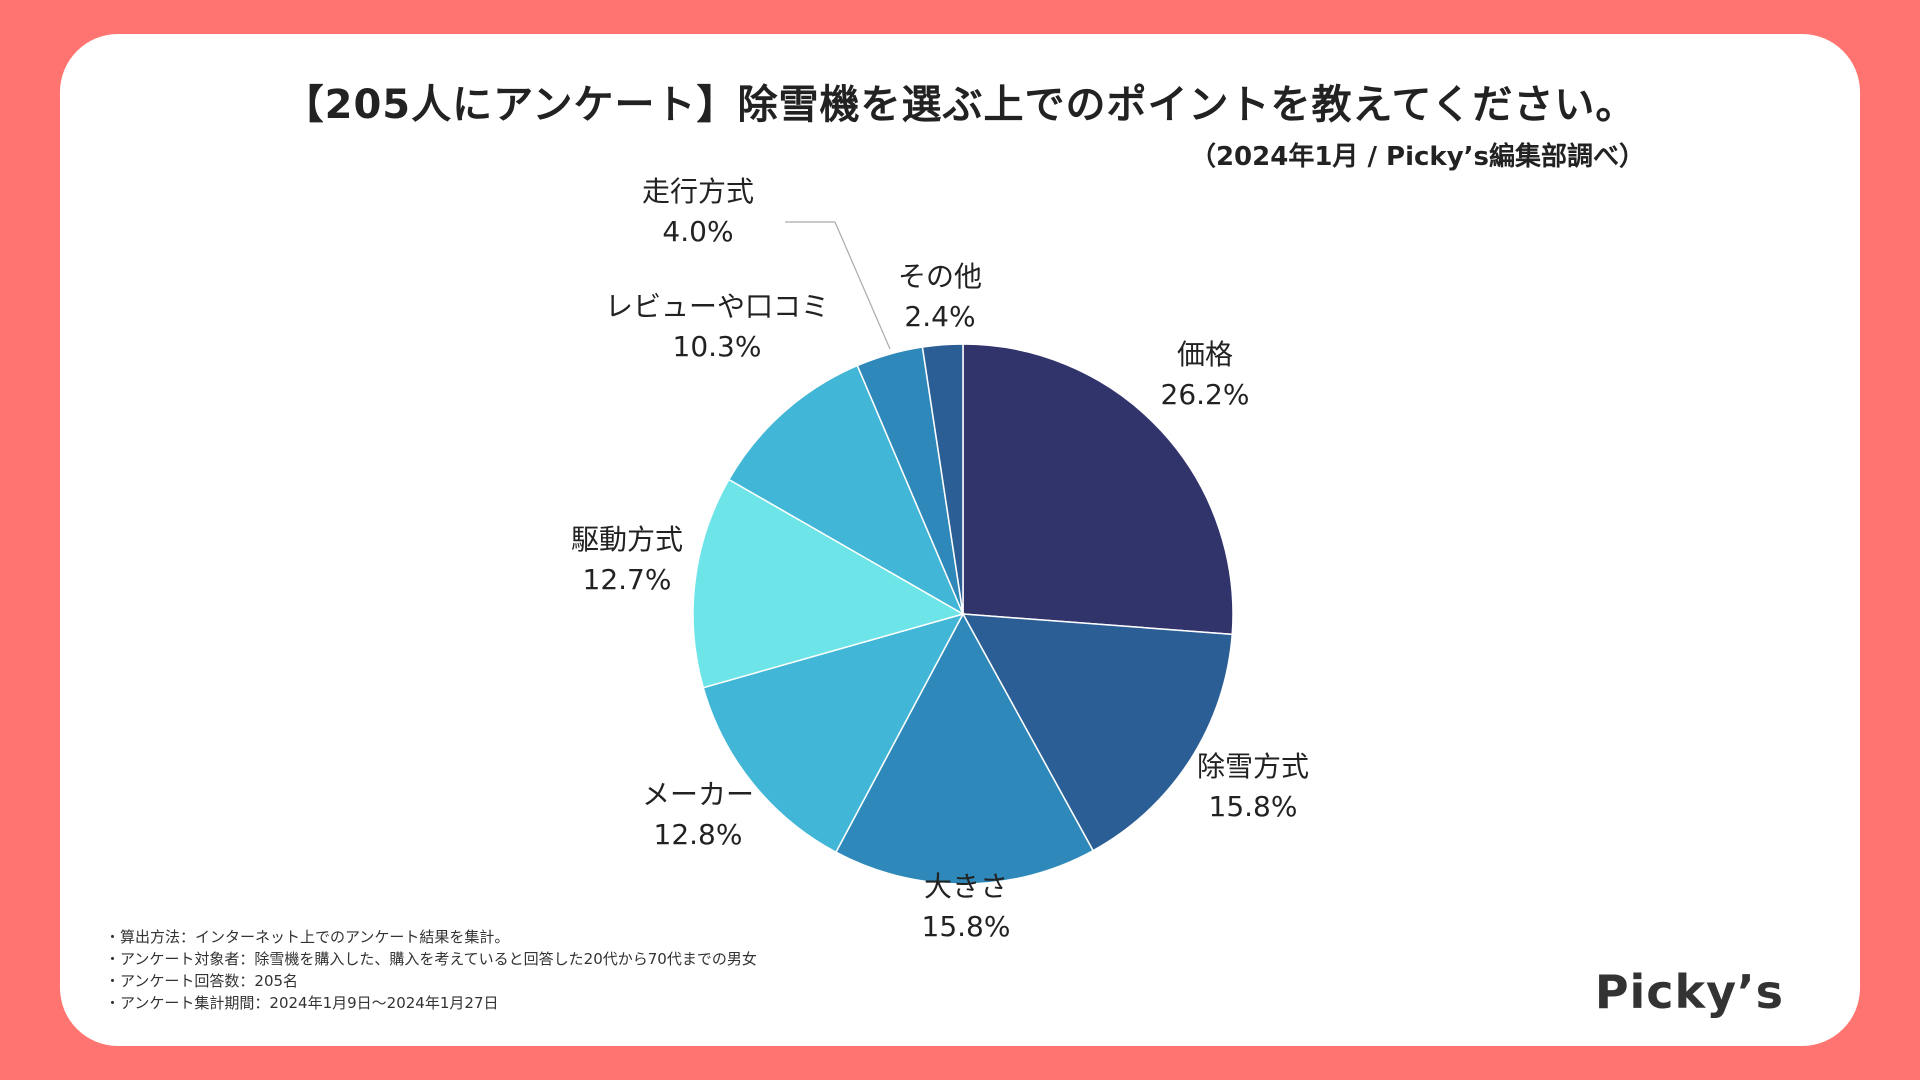  What do you see at coordinates (698, 191) in the screenshot?
I see `slice-name-label: 走行方式` at bounding box center [698, 191].